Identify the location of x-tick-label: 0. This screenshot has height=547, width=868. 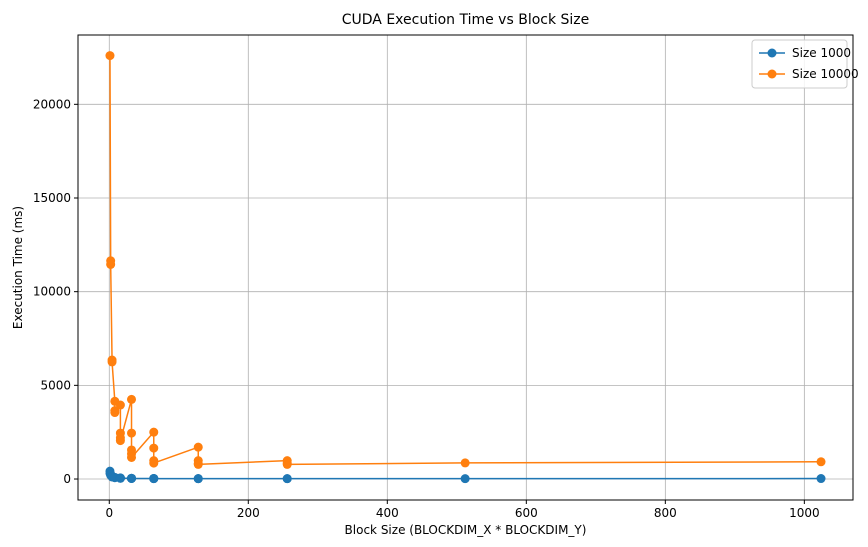
(109, 513).